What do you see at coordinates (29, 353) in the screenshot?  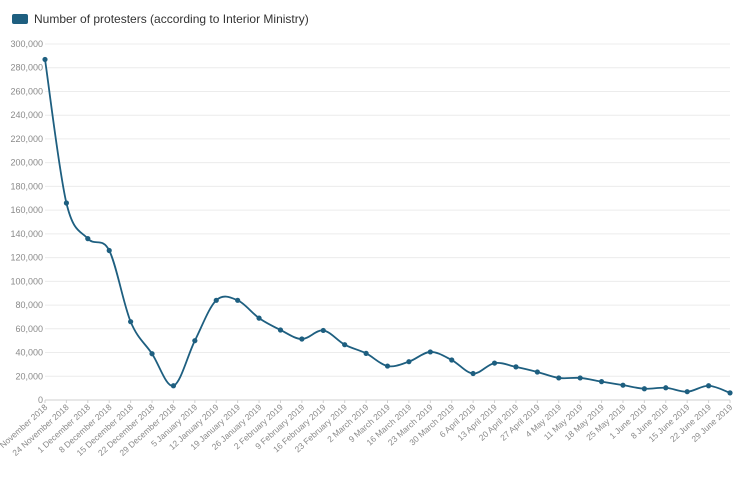 I see `y-tick-label: 40,000` at bounding box center [29, 353].